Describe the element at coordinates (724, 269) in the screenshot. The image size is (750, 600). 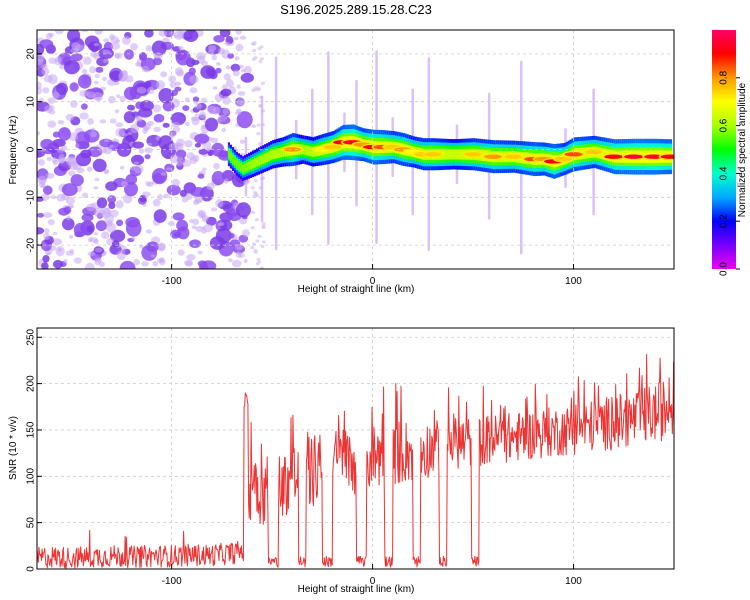
I see `colorbar-tick-label: 0.0` at that location.